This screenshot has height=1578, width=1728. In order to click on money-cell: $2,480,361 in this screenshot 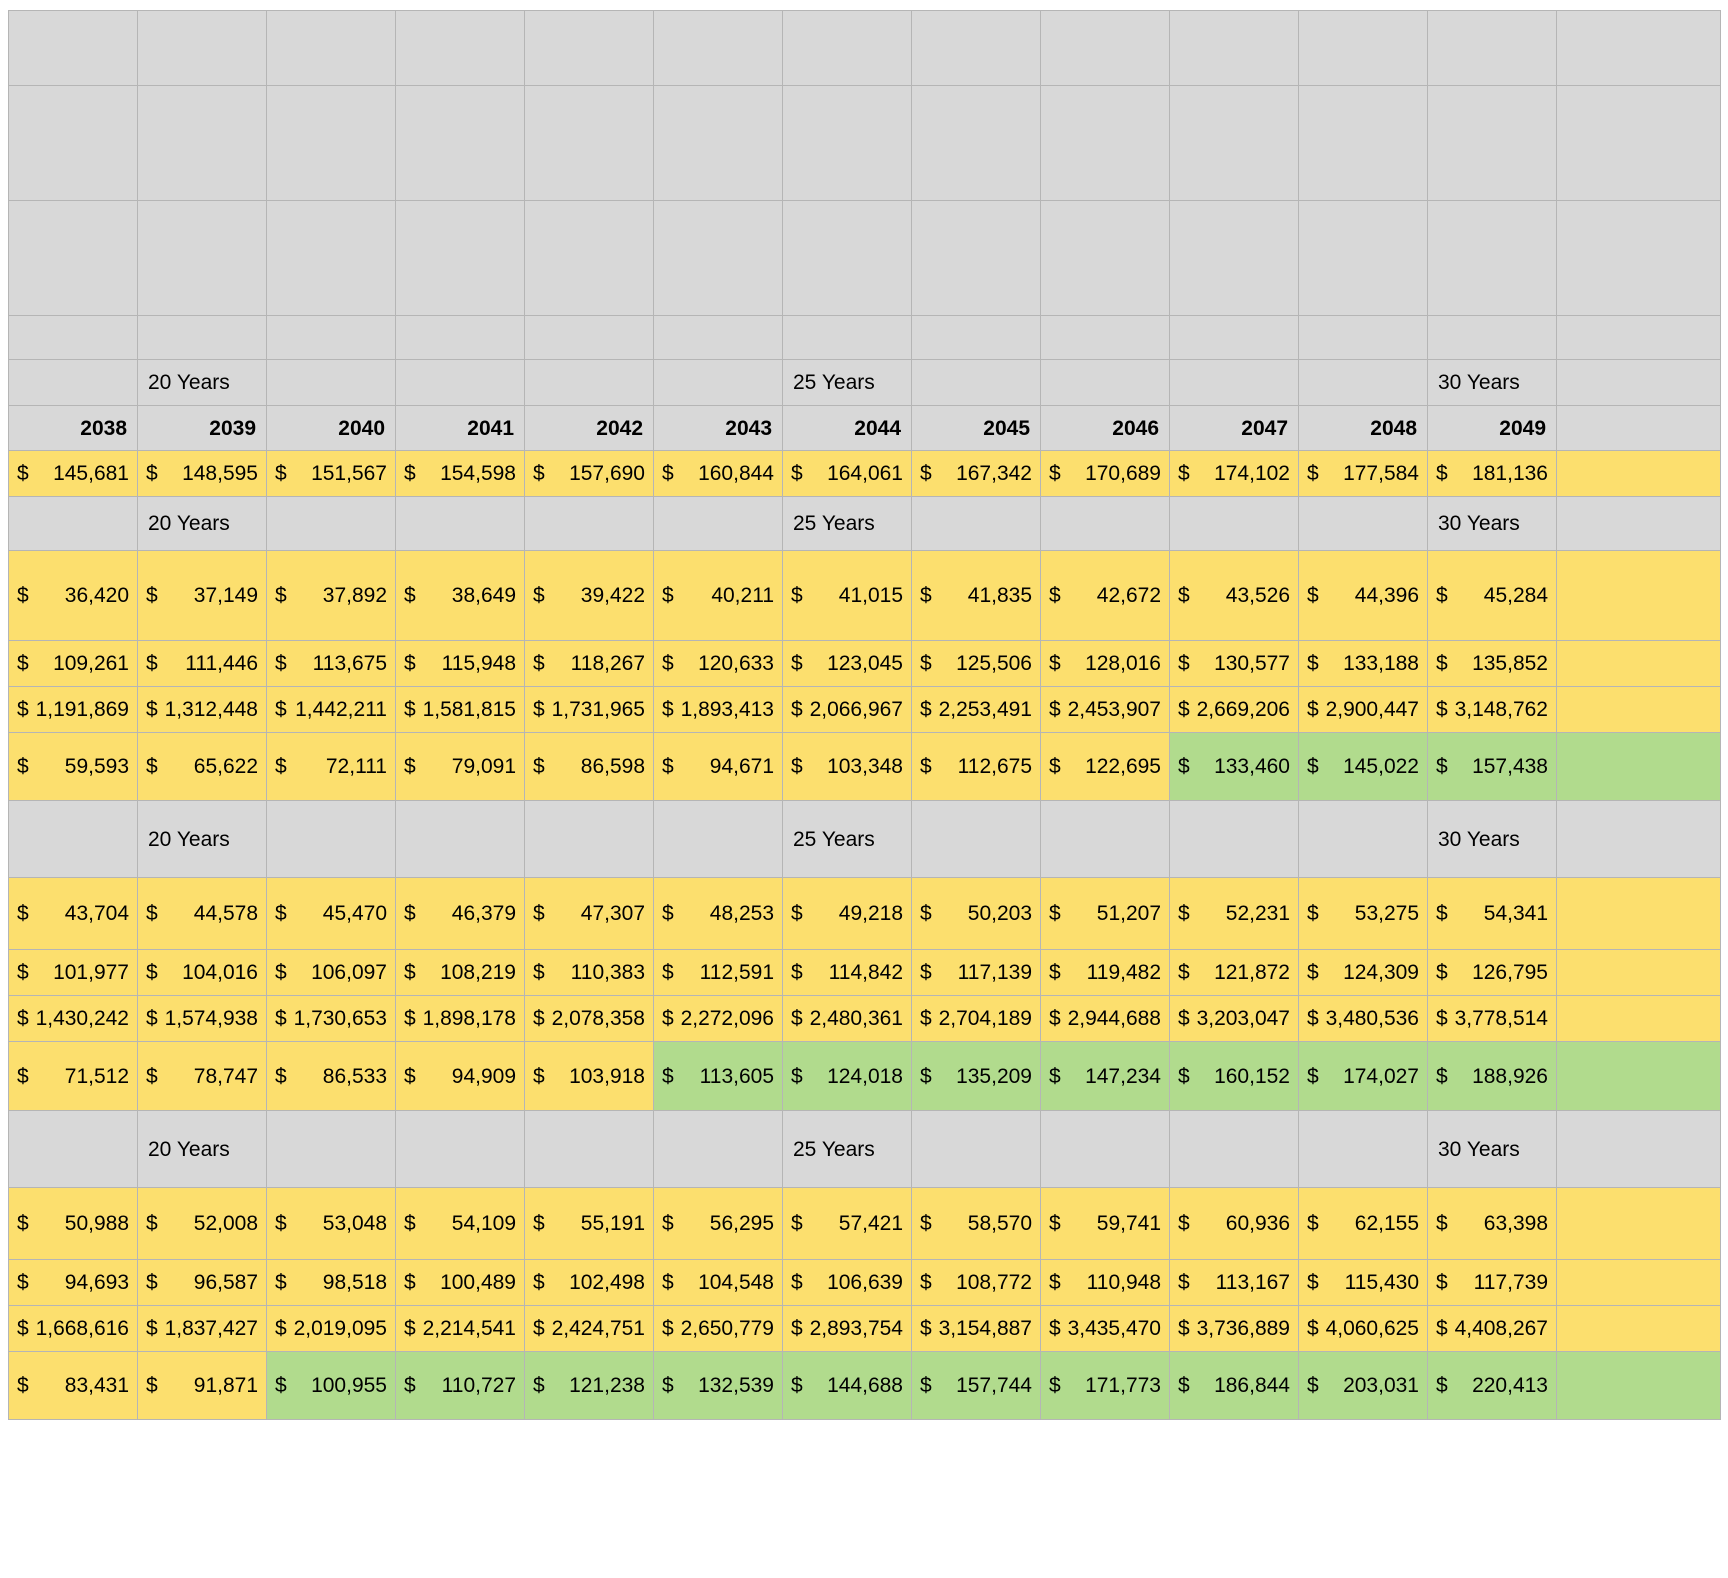, I will do `click(847, 1019)`.